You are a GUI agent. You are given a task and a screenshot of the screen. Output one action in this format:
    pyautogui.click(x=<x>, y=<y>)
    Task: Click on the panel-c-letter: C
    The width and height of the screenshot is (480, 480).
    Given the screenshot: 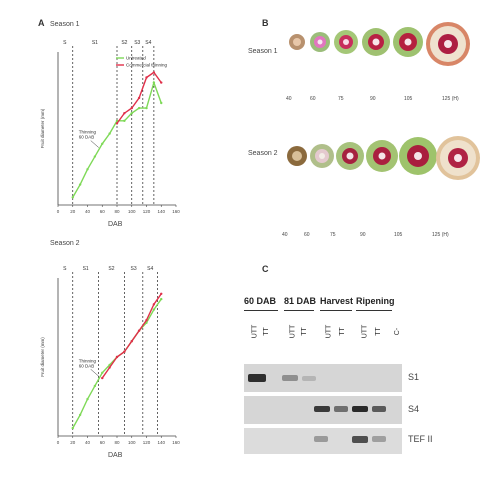 What is the action you would take?
    pyautogui.click(x=265, y=269)
    